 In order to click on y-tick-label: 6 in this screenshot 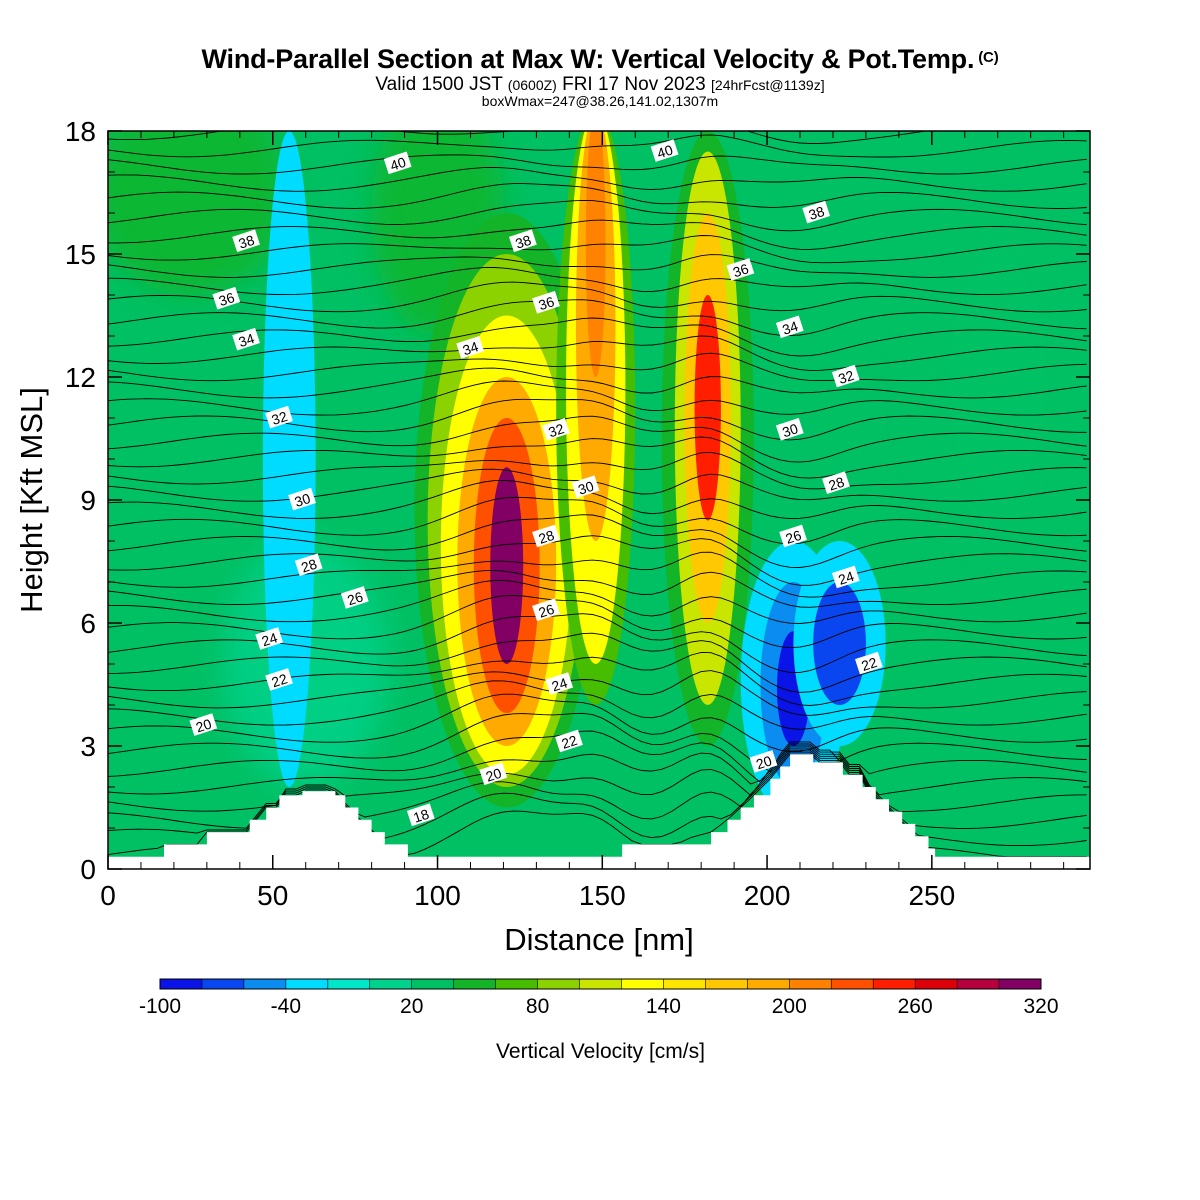, I will do `click(88, 623)`.